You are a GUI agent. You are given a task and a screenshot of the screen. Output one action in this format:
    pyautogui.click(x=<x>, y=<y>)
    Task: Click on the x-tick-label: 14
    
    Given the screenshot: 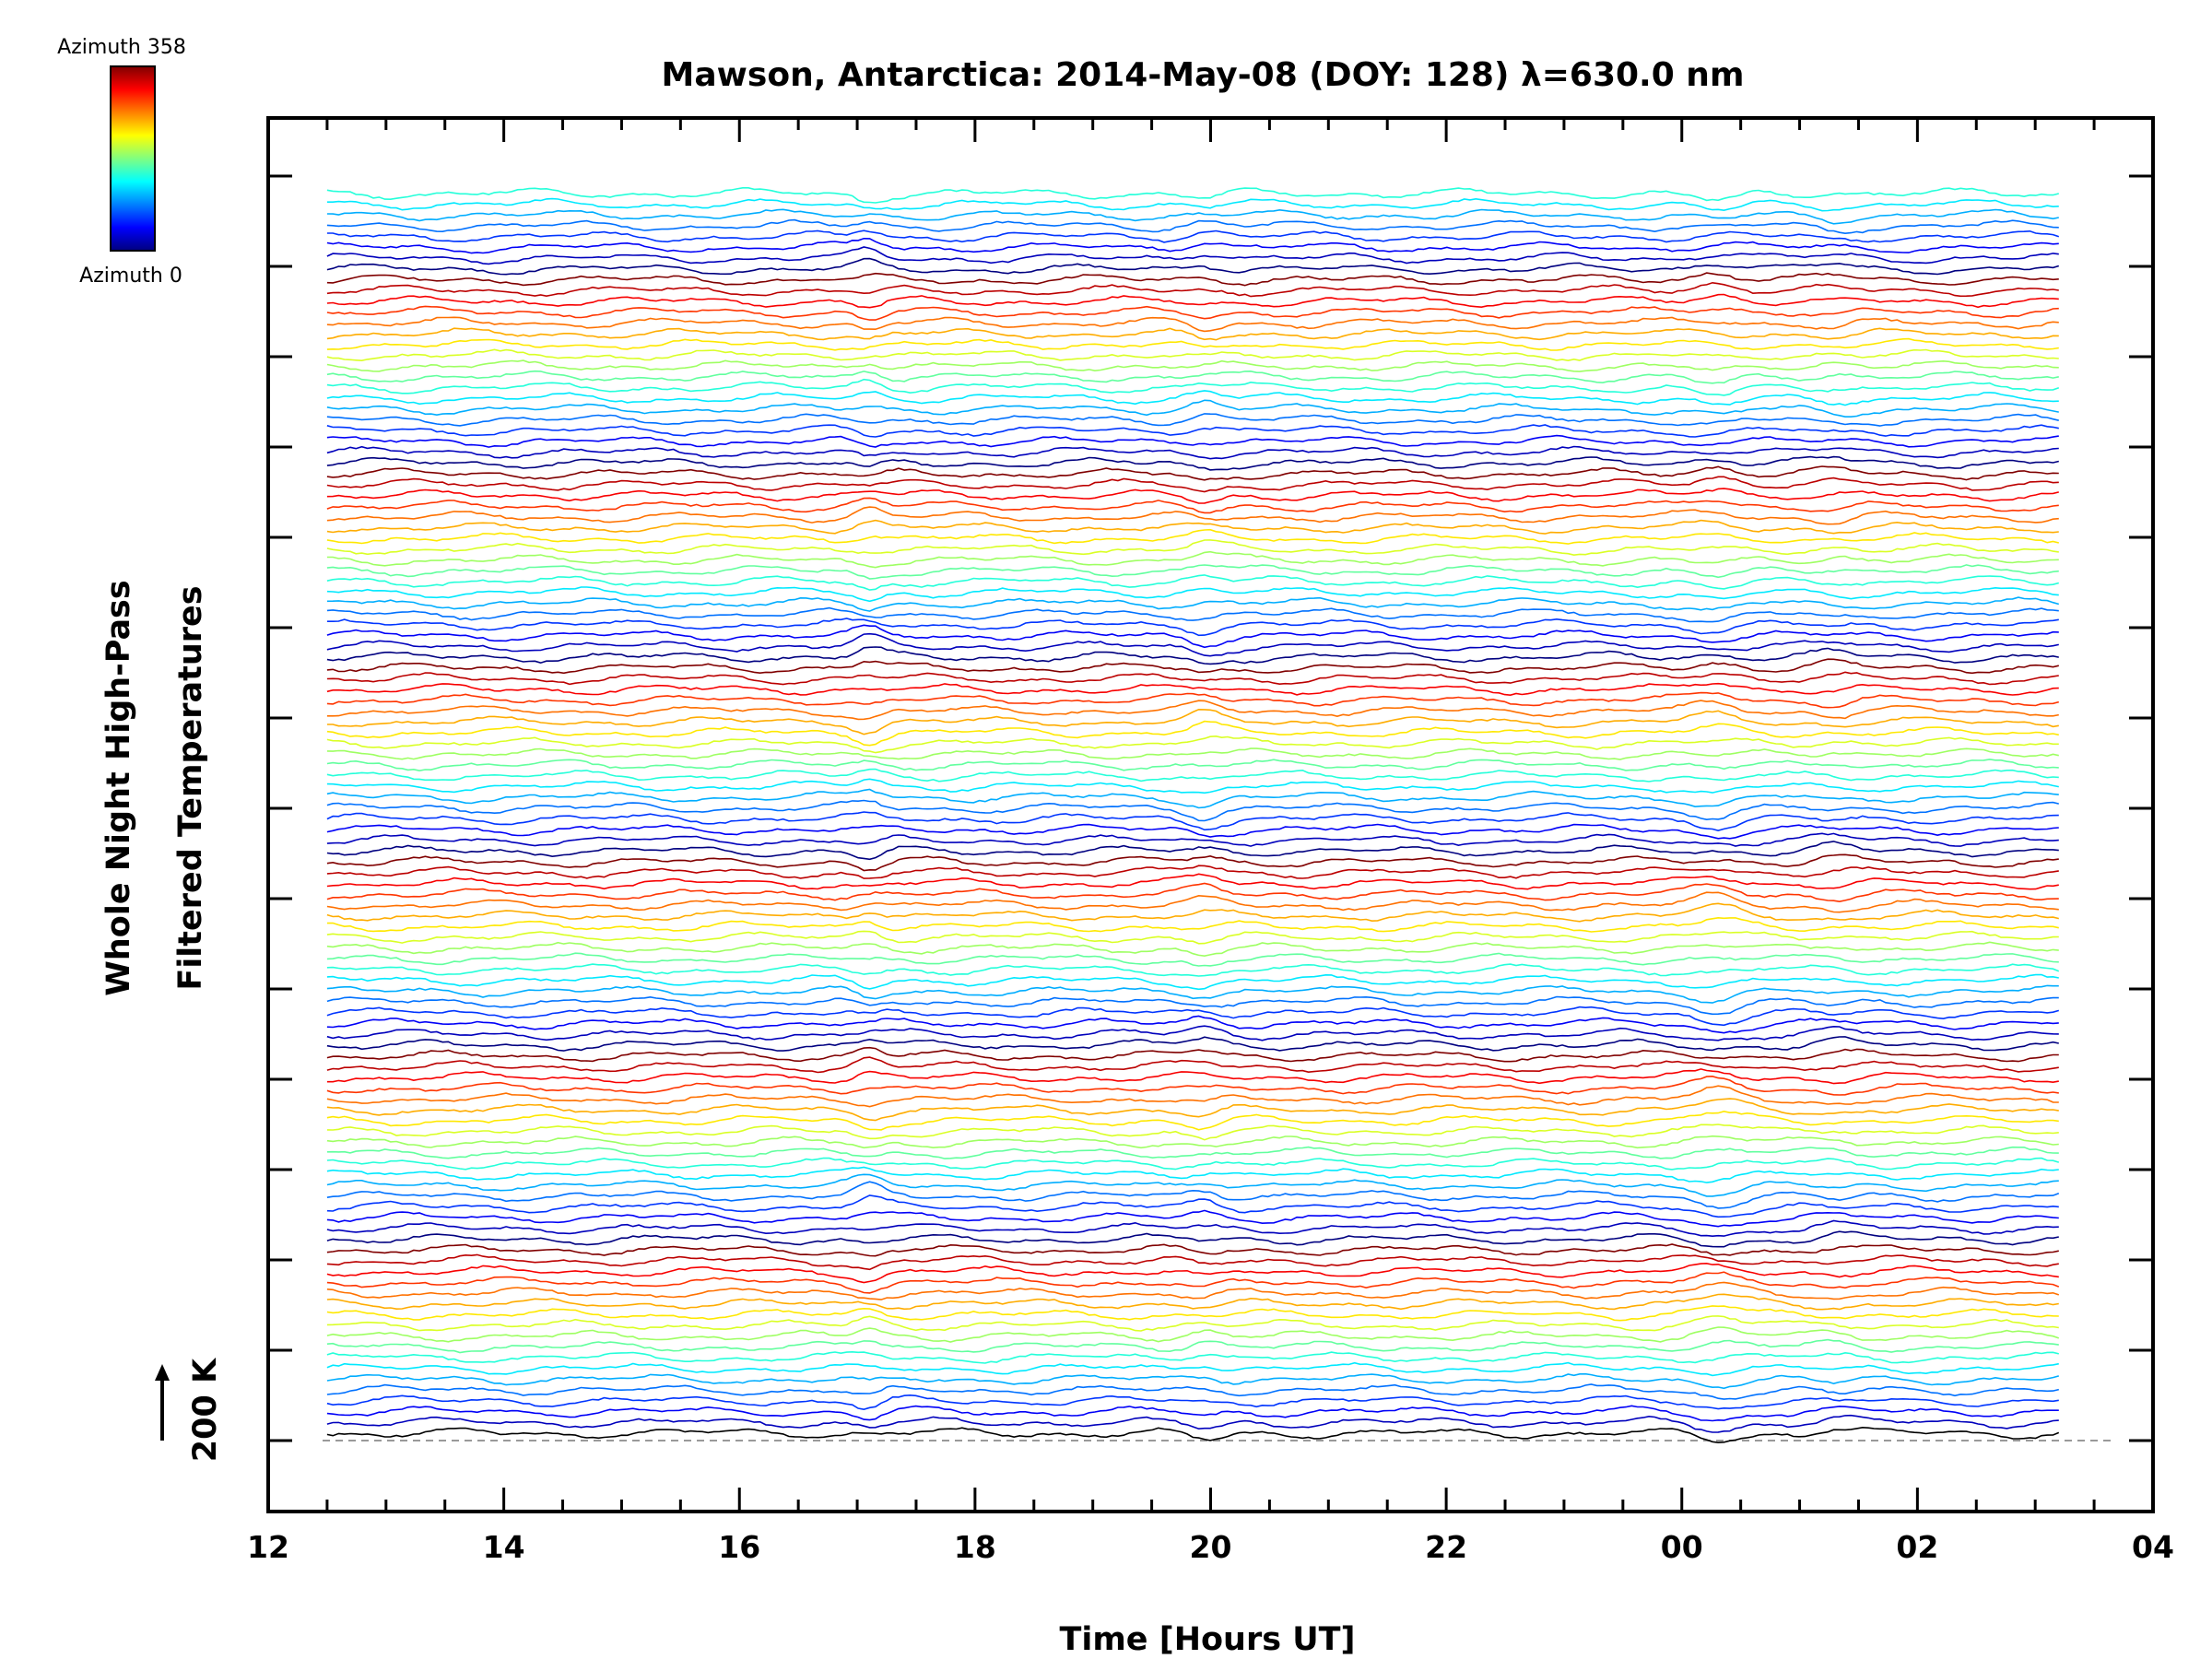 What is the action you would take?
    pyautogui.click(x=504, y=1547)
    